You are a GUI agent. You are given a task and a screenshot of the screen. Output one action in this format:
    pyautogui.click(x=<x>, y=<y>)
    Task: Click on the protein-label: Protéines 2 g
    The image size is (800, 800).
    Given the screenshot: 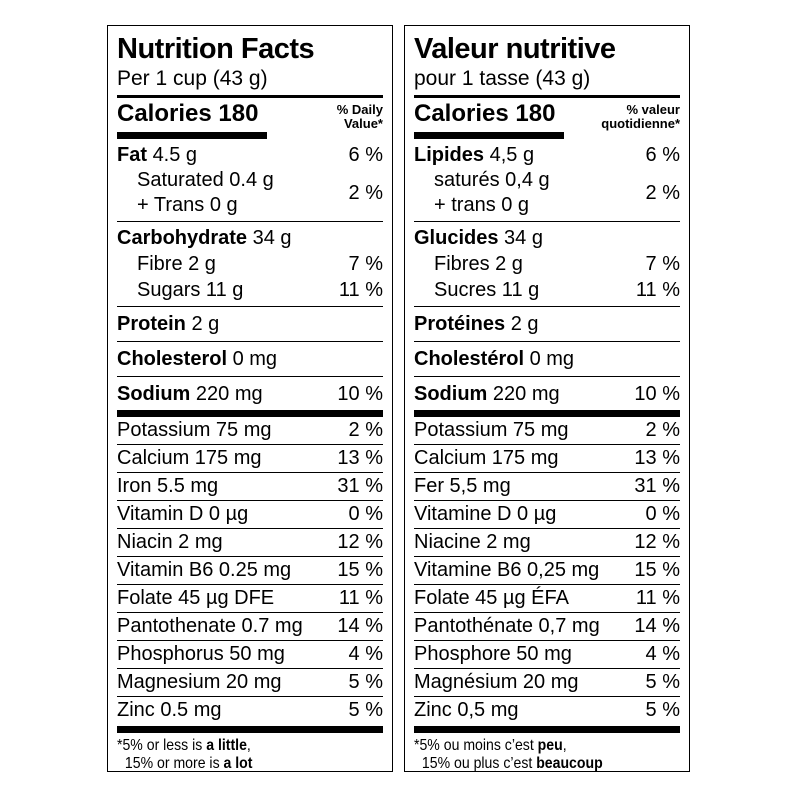 What is the action you would take?
    pyautogui.click(x=476, y=324)
    